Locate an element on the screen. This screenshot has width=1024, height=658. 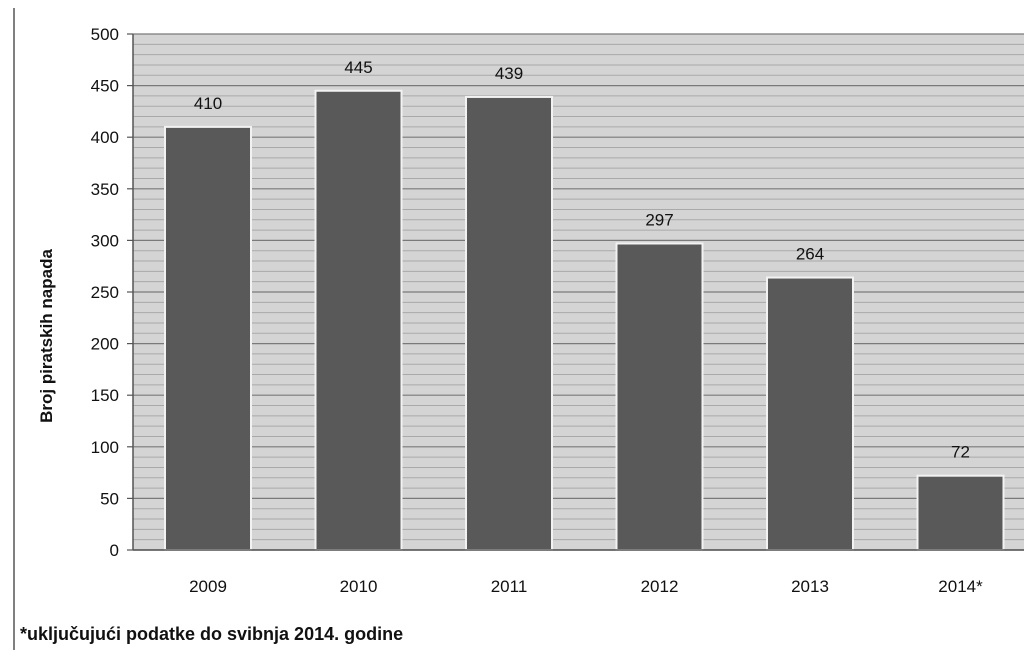
y-tick-label: 50 is located at coordinates (109, 498).